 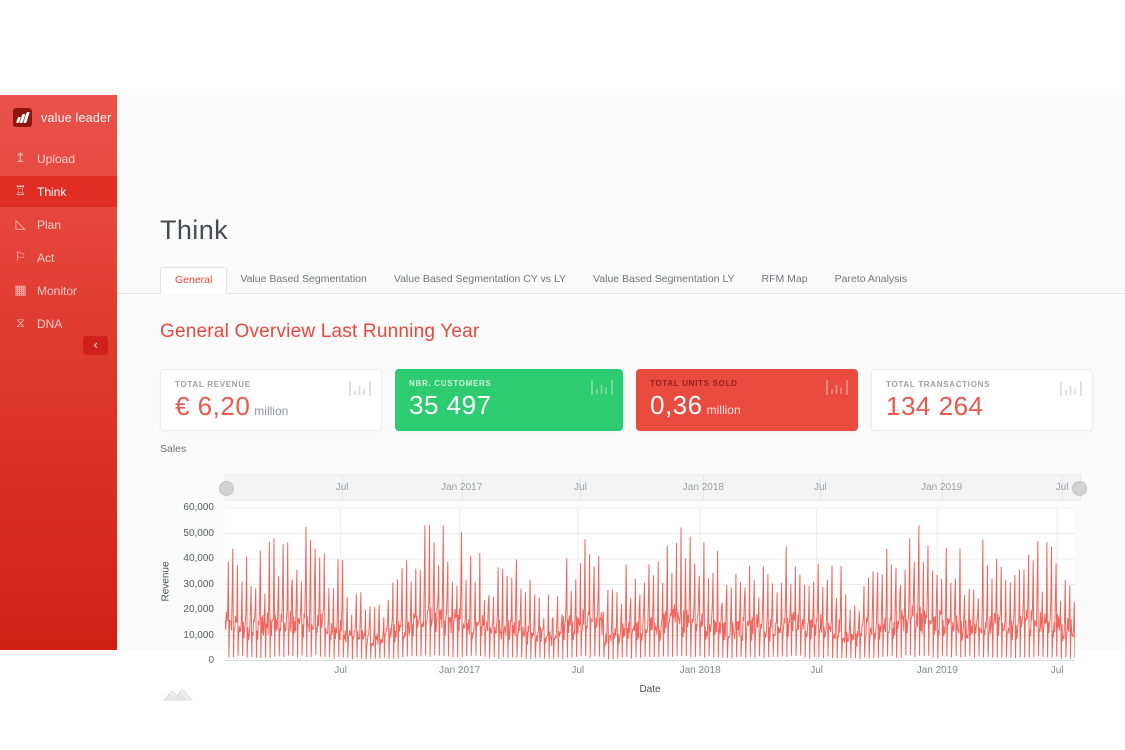 What do you see at coordinates (938, 384) in the screenshot?
I see `kpi-label: TOTAL TRANSACTIONS` at bounding box center [938, 384].